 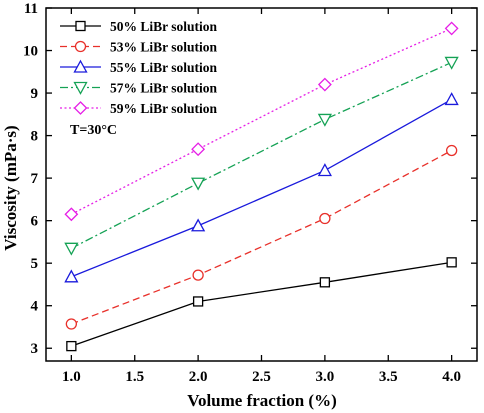 What do you see at coordinates (164, 47) in the screenshot?
I see `legend-label: 53% LiBr solution` at bounding box center [164, 47].